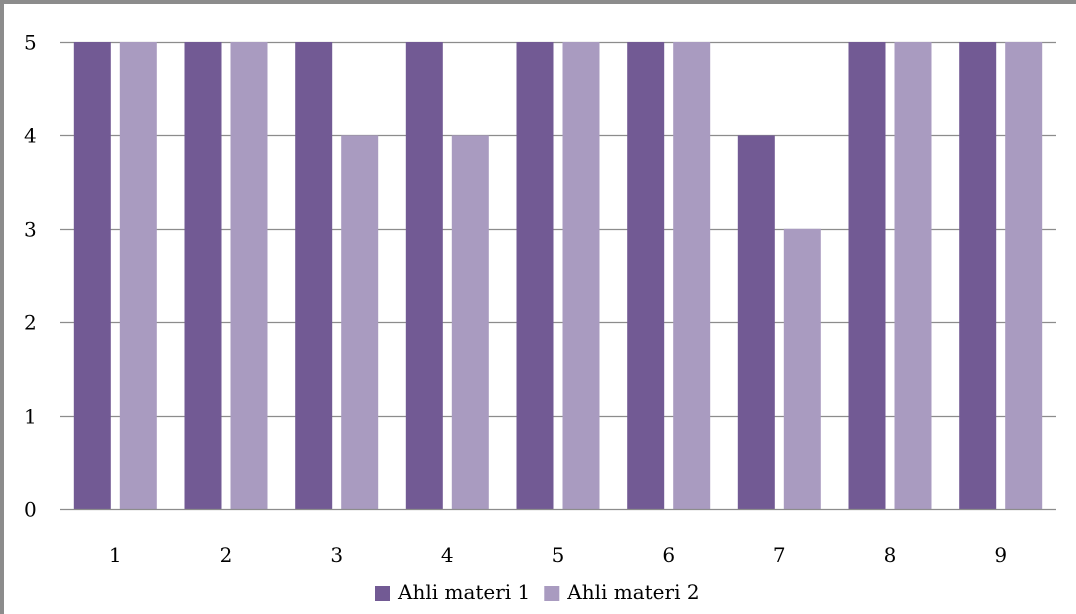 The image size is (1076, 614). What do you see at coordinates (30, 417) in the screenshot?
I see `y-tick-label-1: 1` at bounding box center [30, 417].